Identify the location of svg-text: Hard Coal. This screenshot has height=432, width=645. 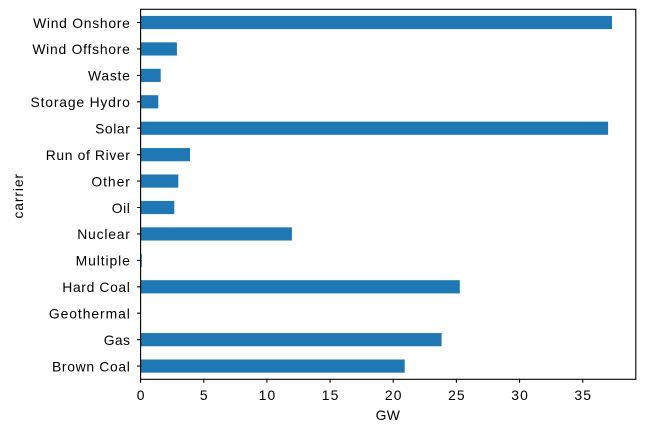
(96, 287).